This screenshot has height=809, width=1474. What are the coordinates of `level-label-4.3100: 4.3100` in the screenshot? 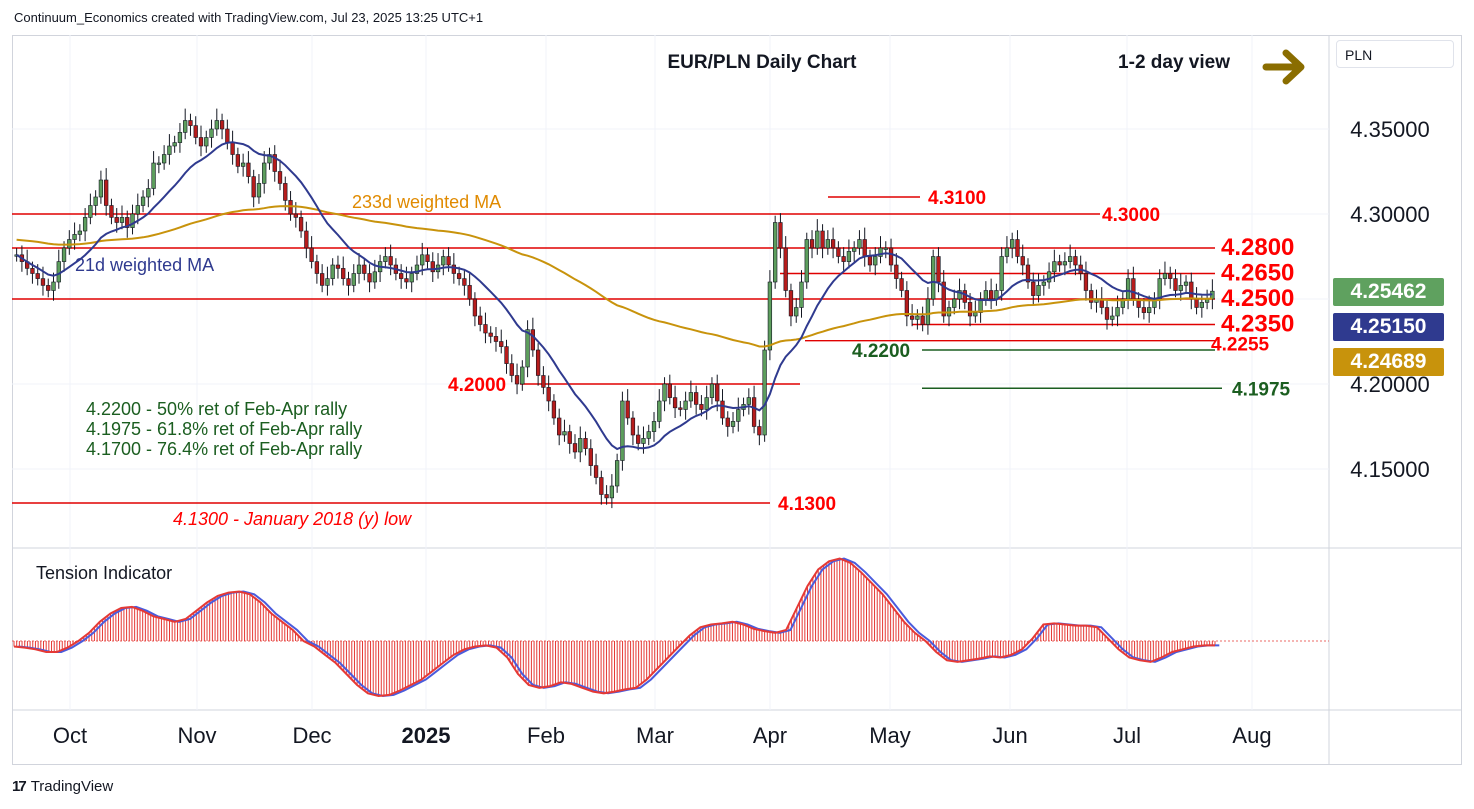 It's located at (957, 198).